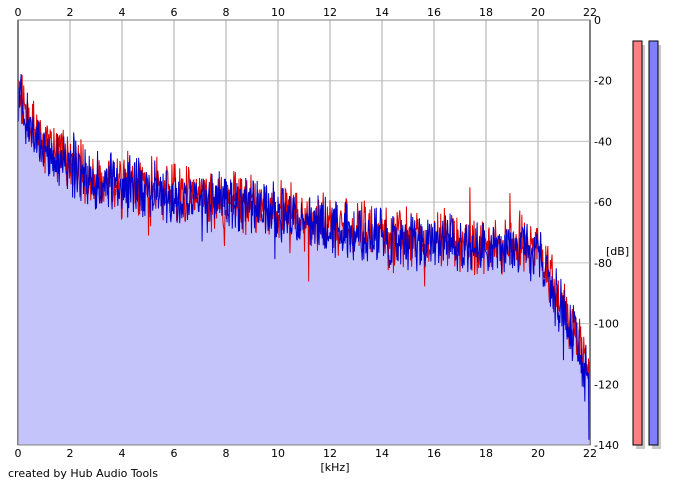  What do you see at coordinates (538, 453) in the screenshot?
I see `x-tick-label-bottom: 20` at bounding box center [538, 453].